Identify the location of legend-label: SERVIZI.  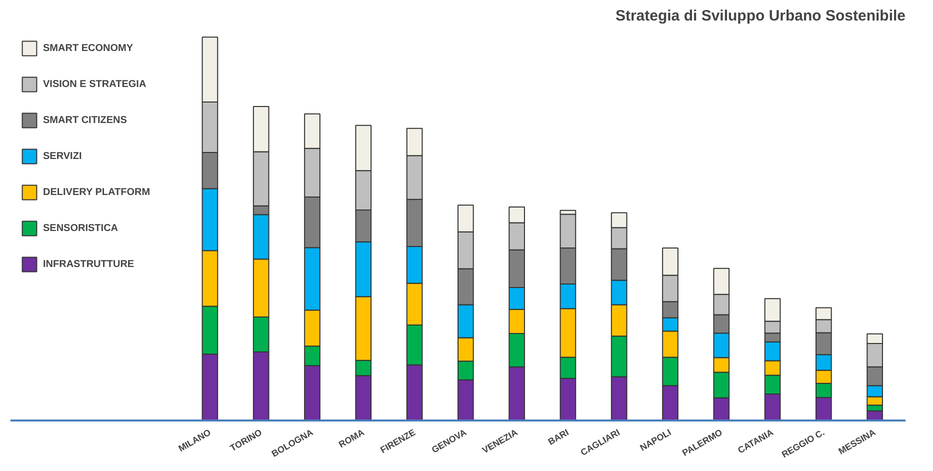
(62, 156).